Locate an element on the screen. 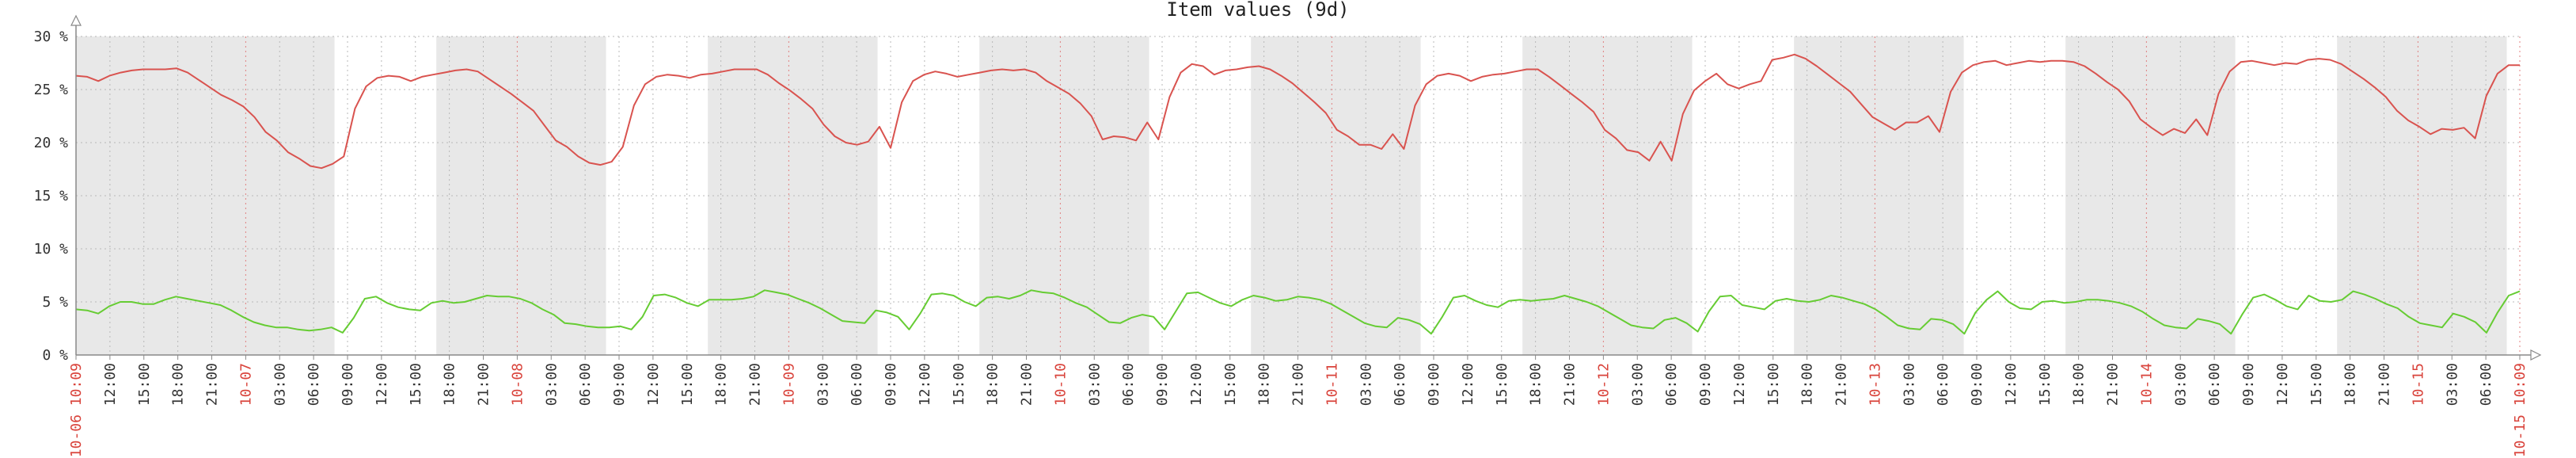  x-axis-arrow is located at coordinates (2536, 355).